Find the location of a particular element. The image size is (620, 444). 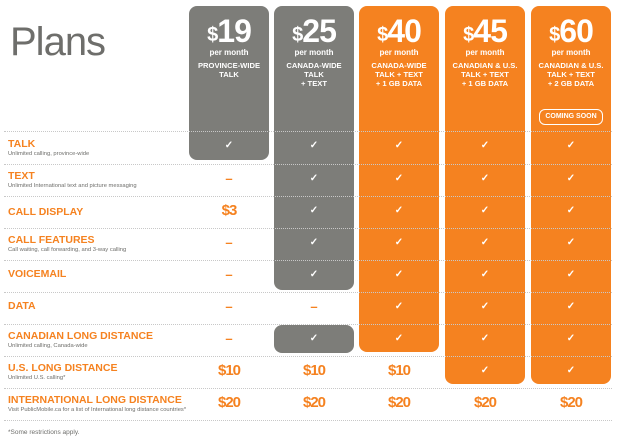

feature-name: INTERNATIONAL LONG DISTANCE is located at coordinates (95, 400).